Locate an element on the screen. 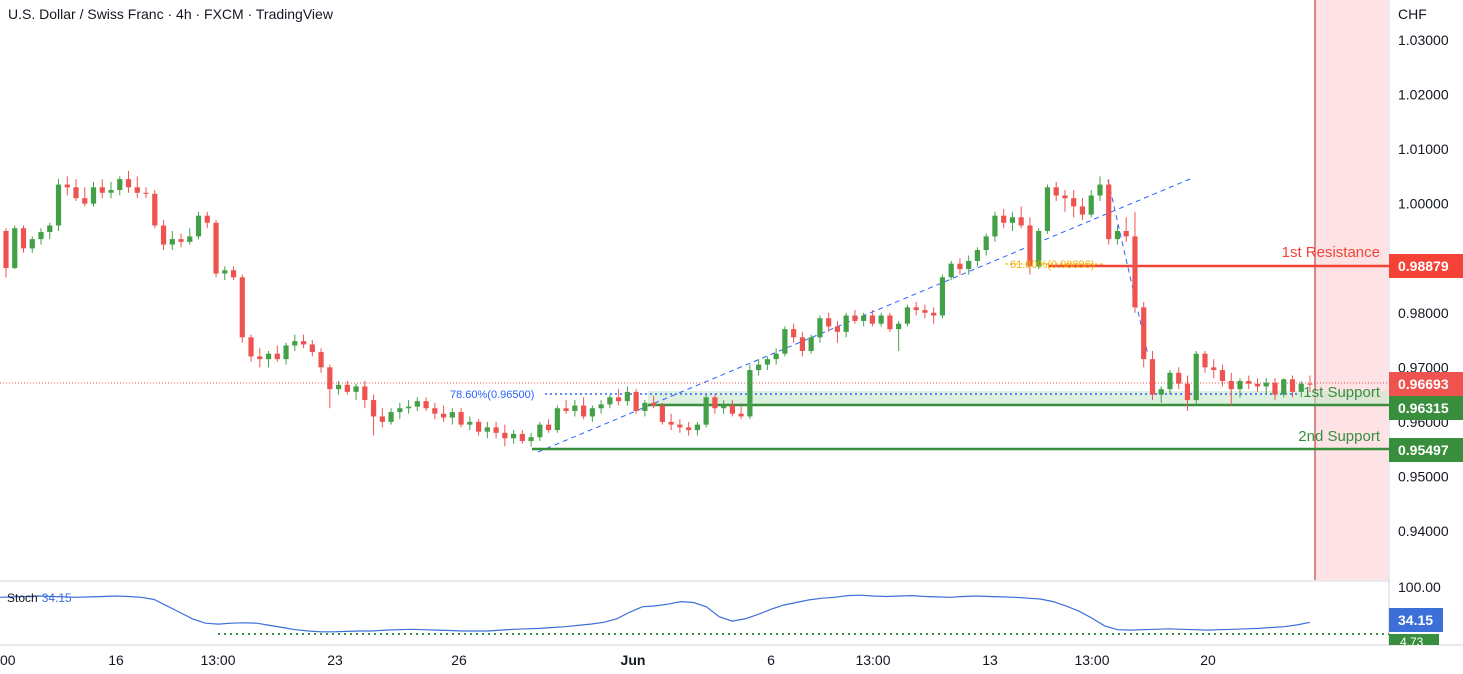  y-tick-label: 1.03000 is located at coordinates (1423, 40).